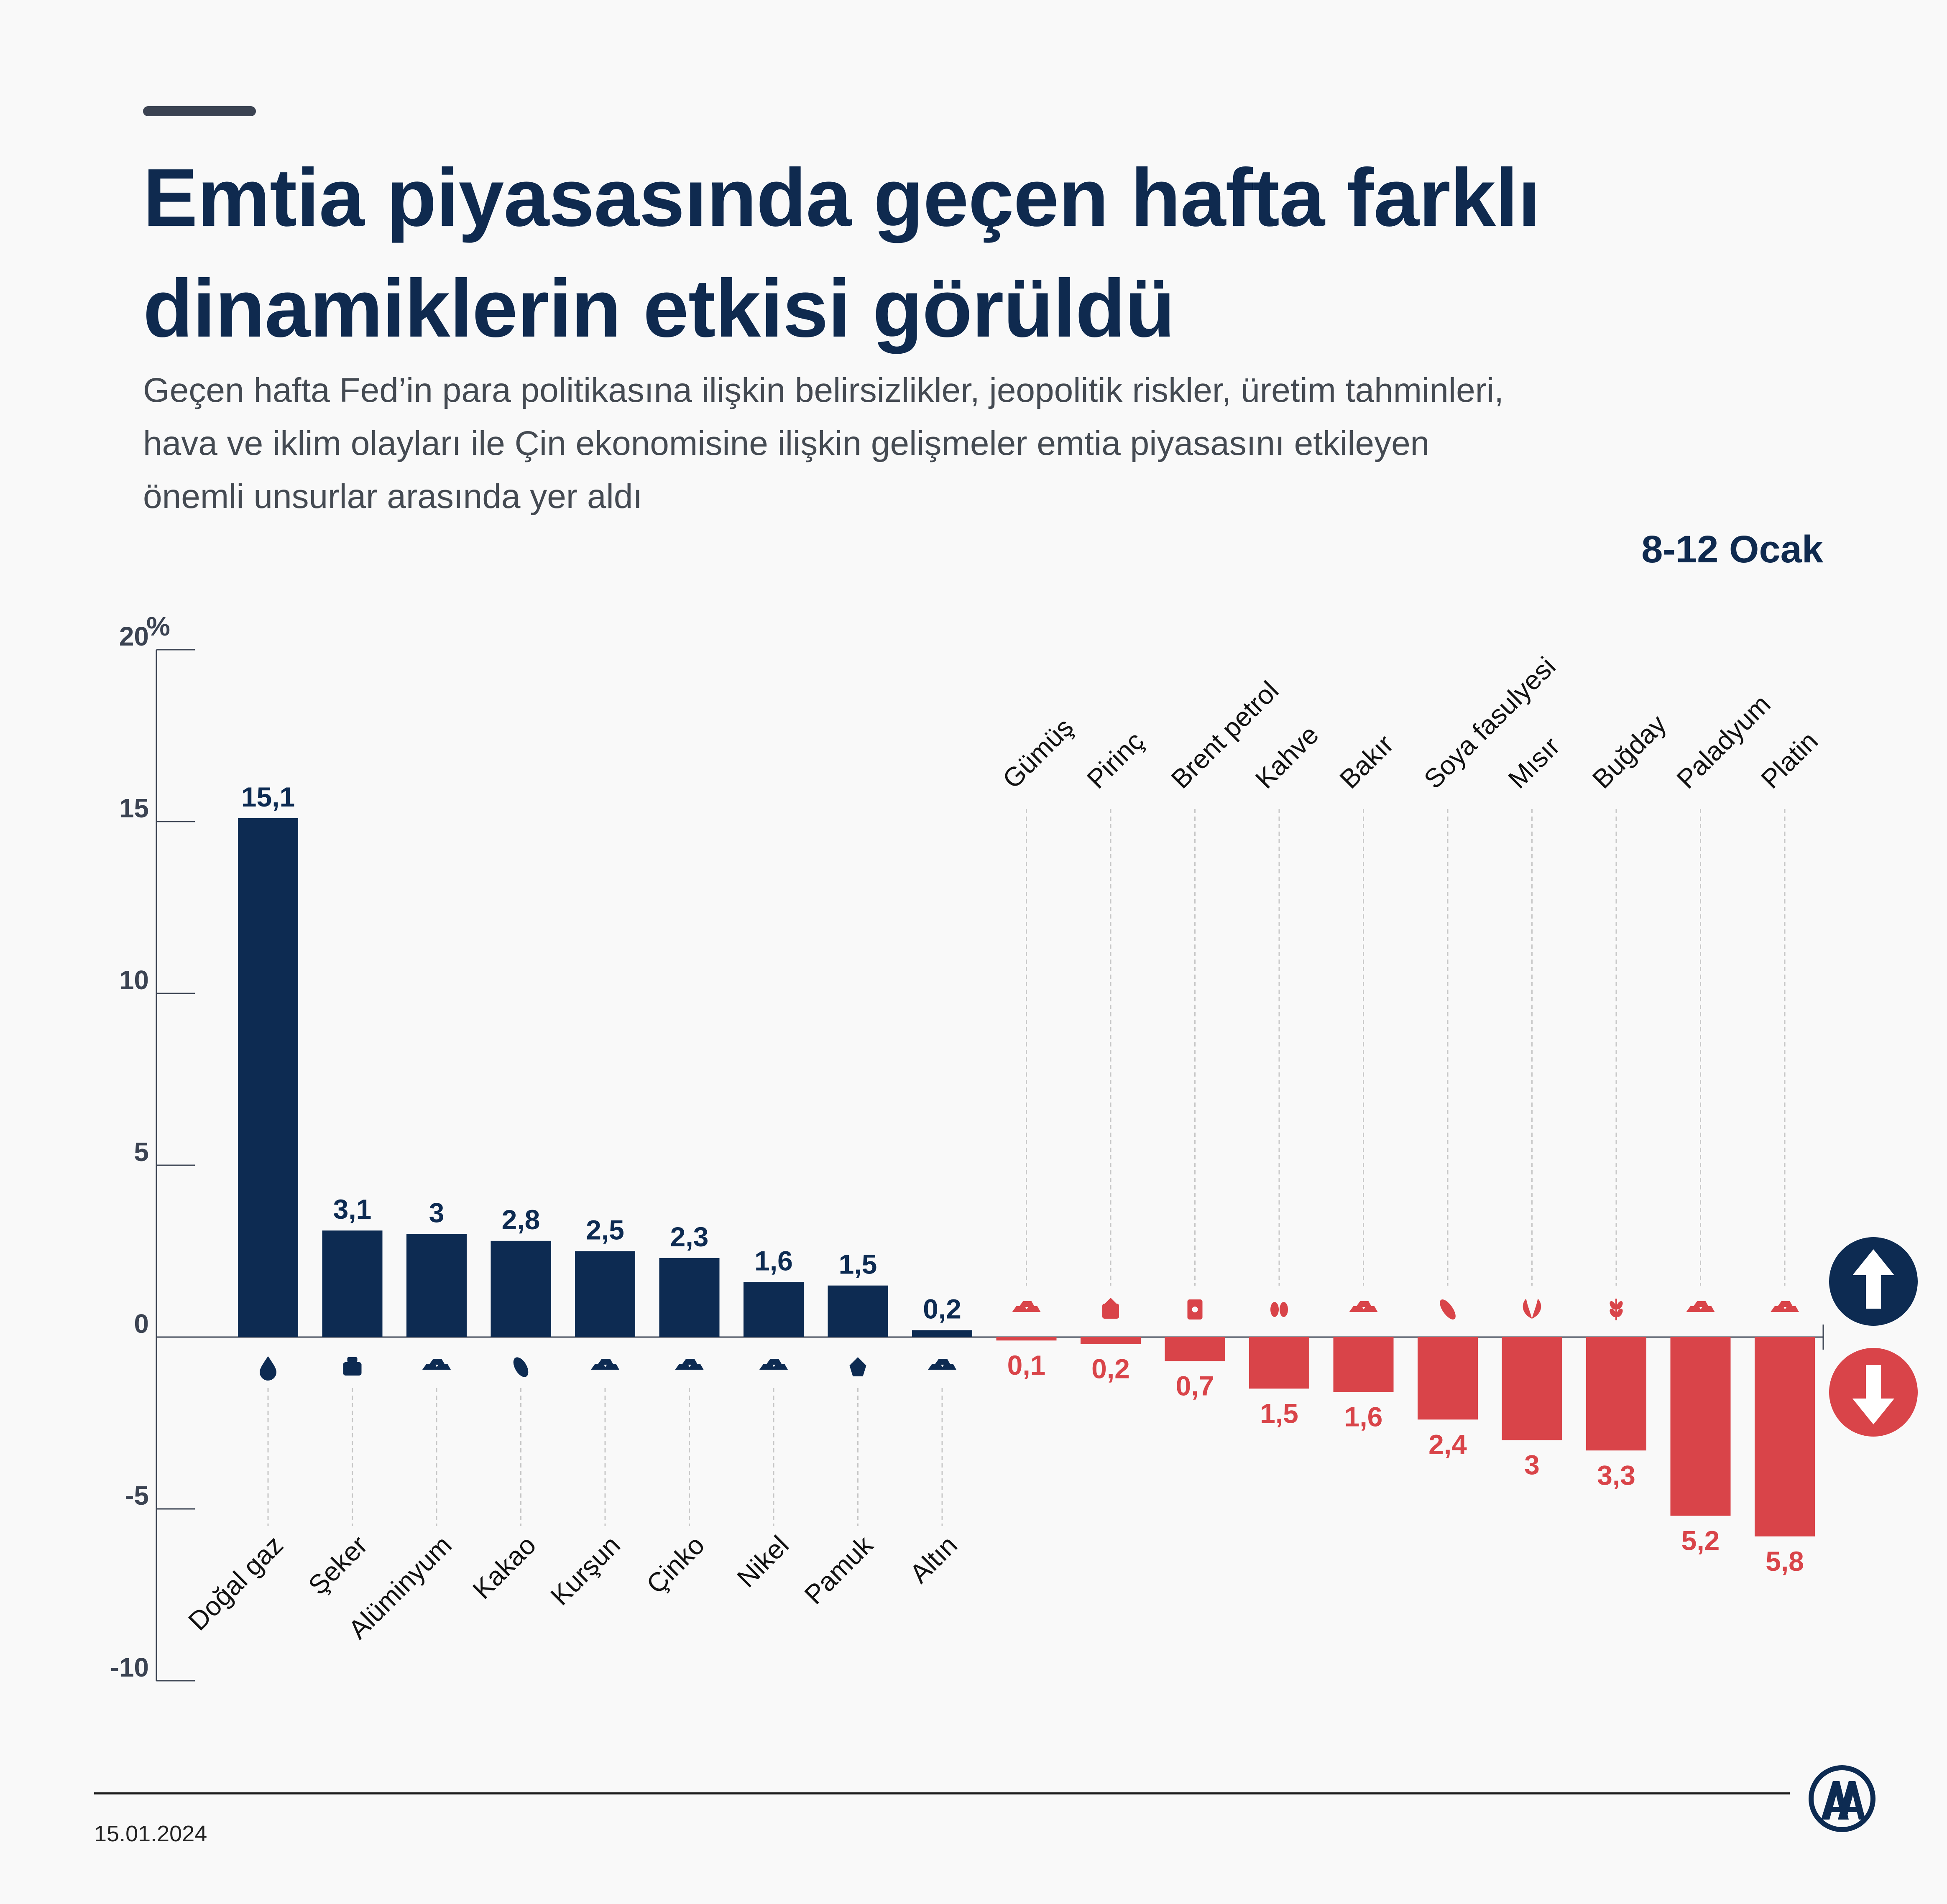  I want to click on y-tick-label: 0, so click(141, 1324).